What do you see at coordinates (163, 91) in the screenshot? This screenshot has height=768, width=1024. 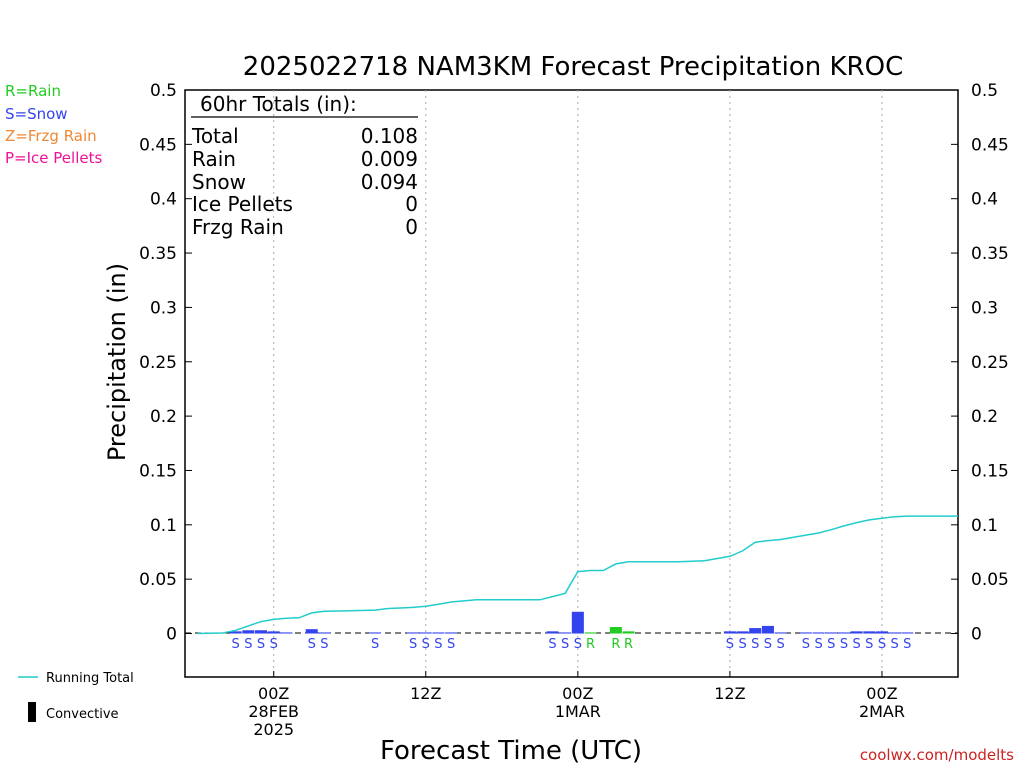 I see `y-tick-label: 0.5` at bounding box center [163, 91].